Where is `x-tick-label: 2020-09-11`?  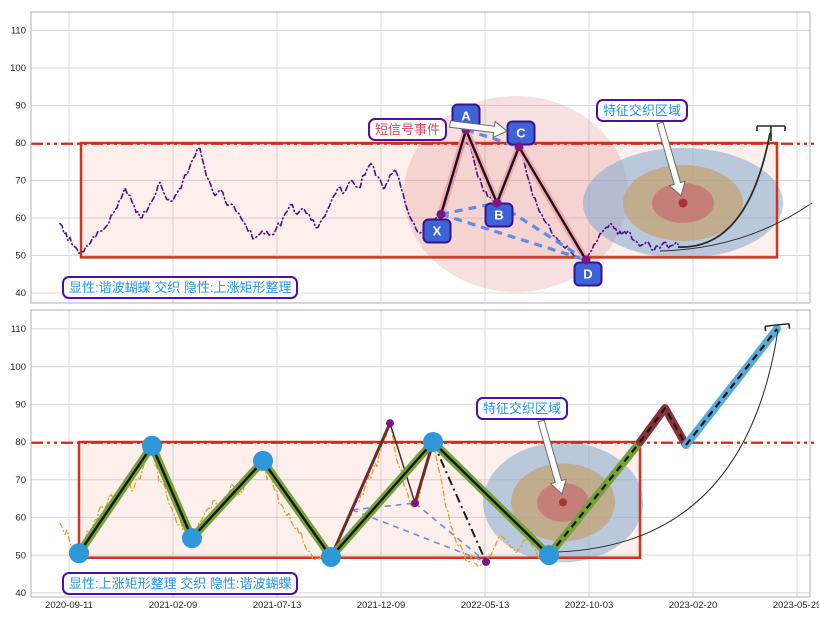
x-tick-label: 2020-09-11 is located at coordinates (69, 605).